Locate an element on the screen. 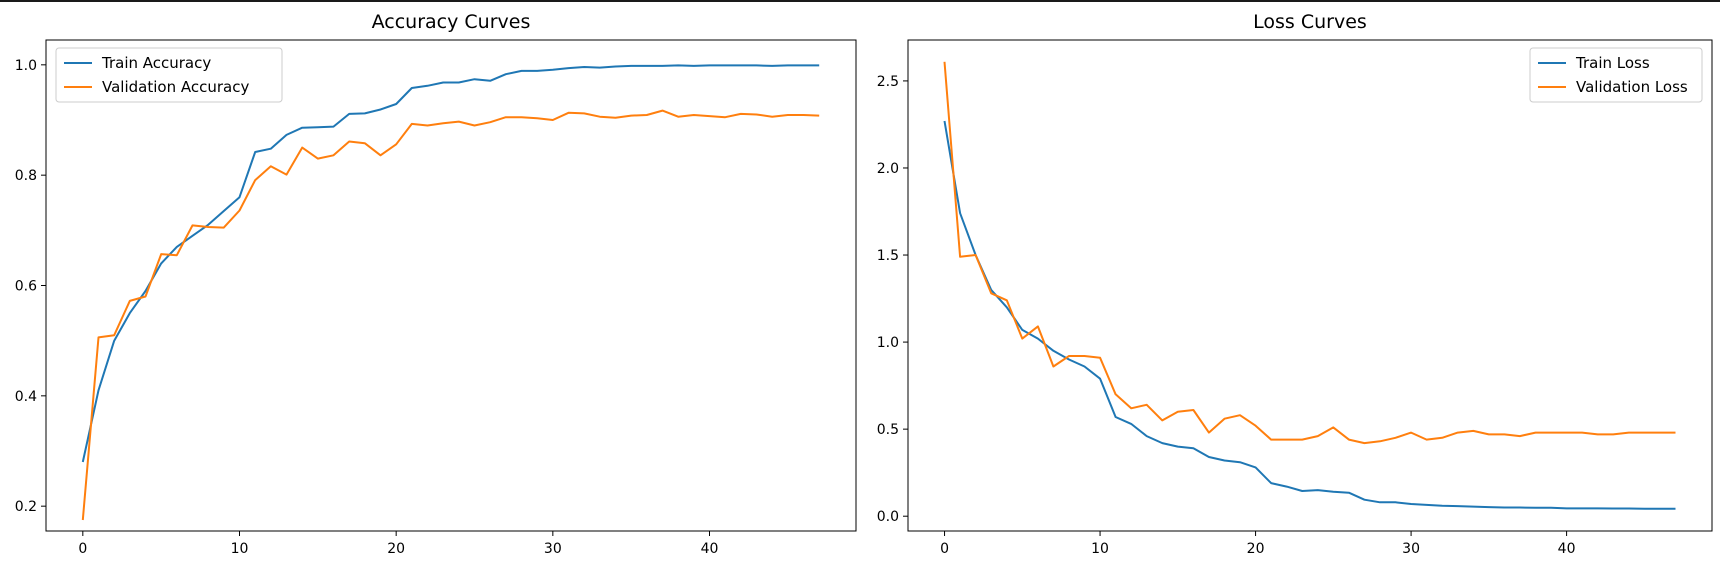  loss-y-tick-label: 1.0 is located at coordinates (888, 343).